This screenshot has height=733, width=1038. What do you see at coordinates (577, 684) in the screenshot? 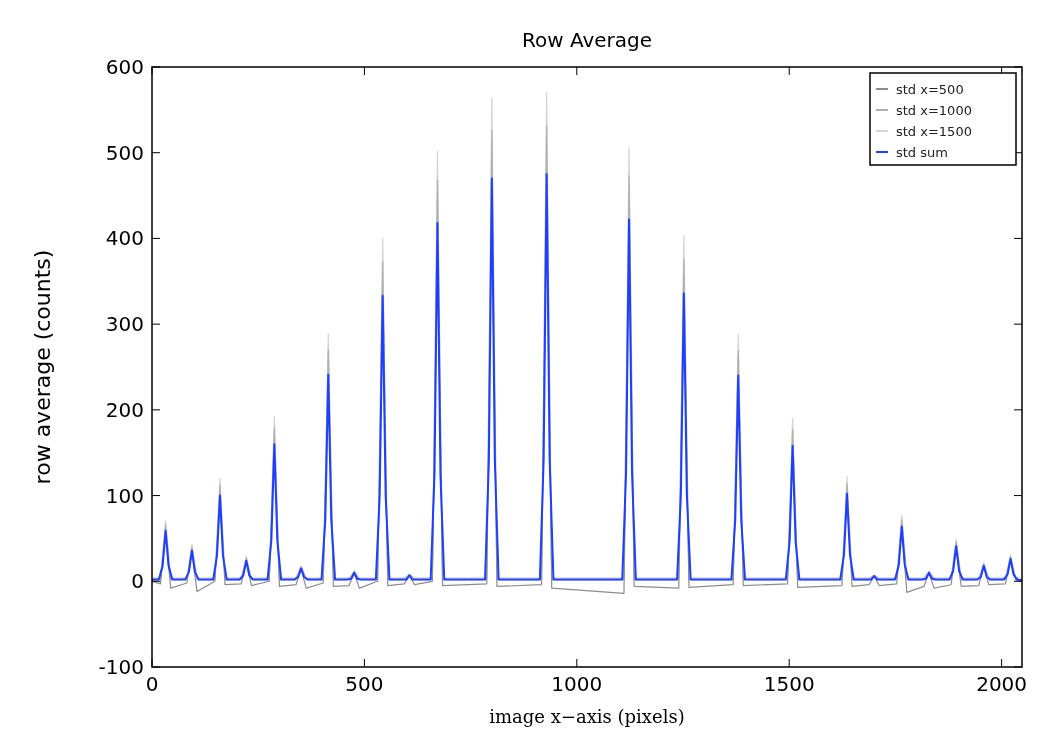
I see `x-tick-label: 1000` at bounding box center [577, 684].